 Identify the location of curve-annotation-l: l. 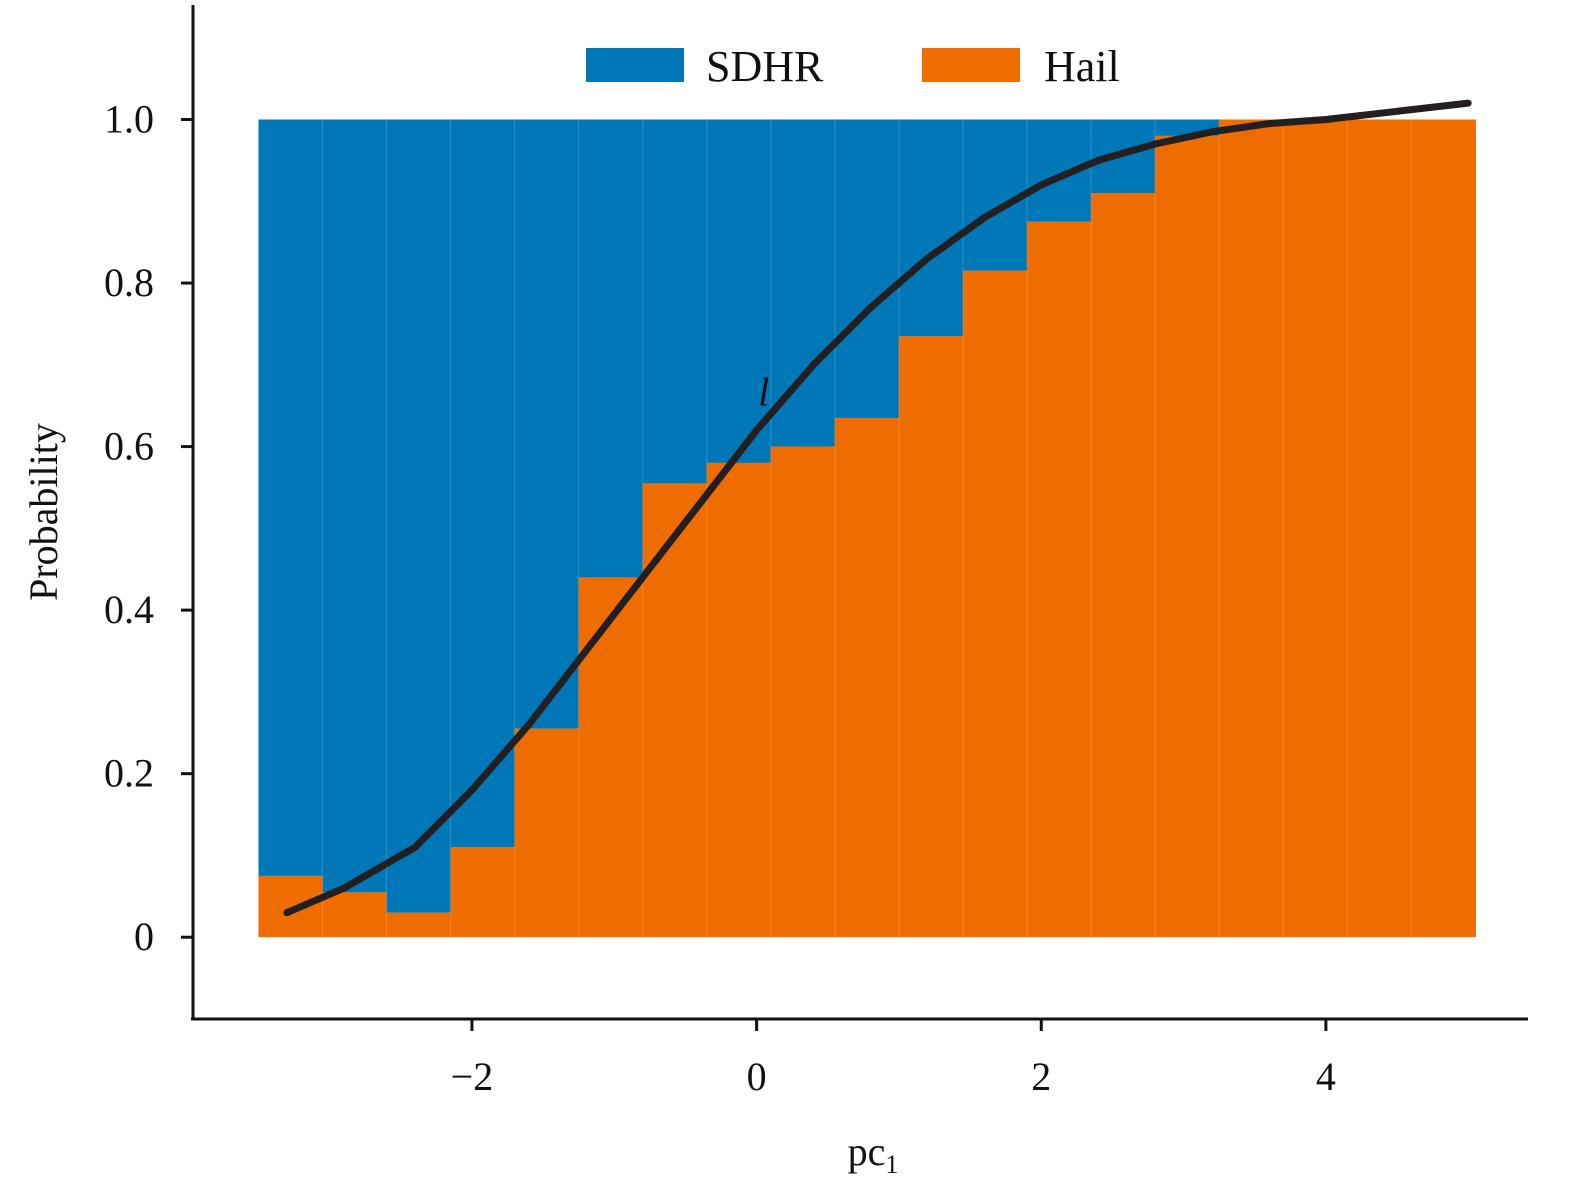
(763, 392).